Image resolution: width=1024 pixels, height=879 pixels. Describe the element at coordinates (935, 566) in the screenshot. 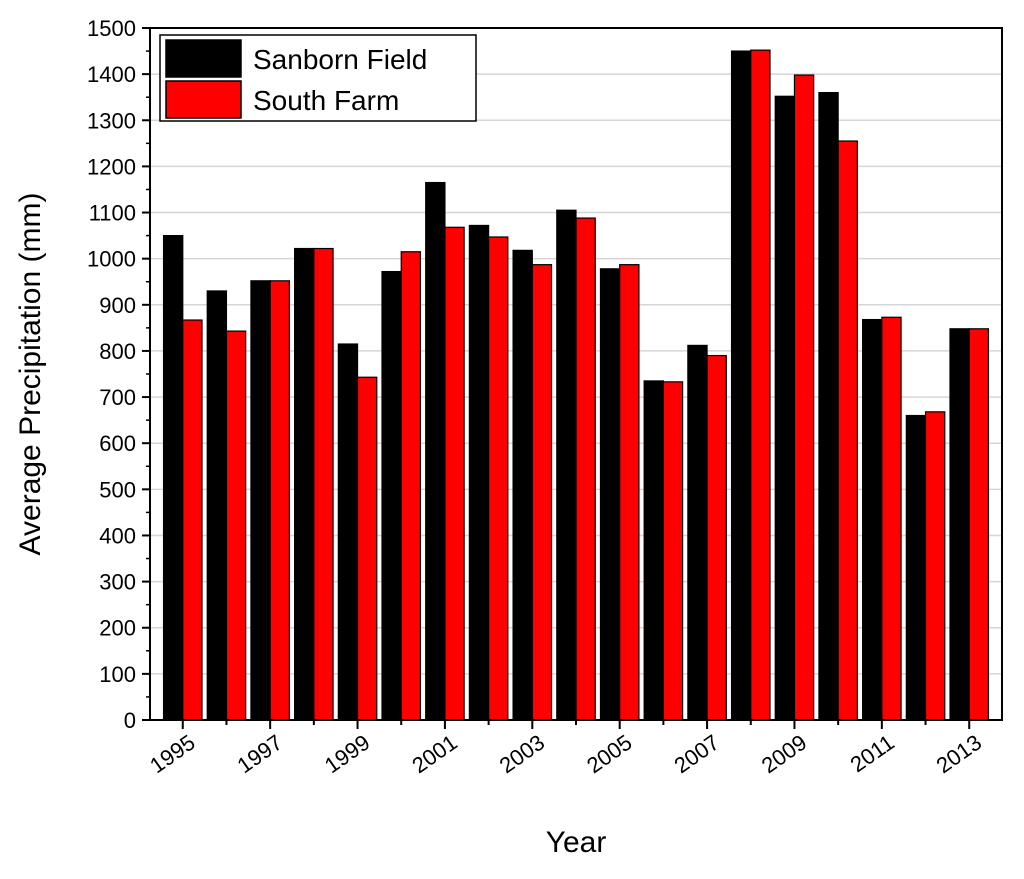

I see `bar-south-farm-2012` at that location.